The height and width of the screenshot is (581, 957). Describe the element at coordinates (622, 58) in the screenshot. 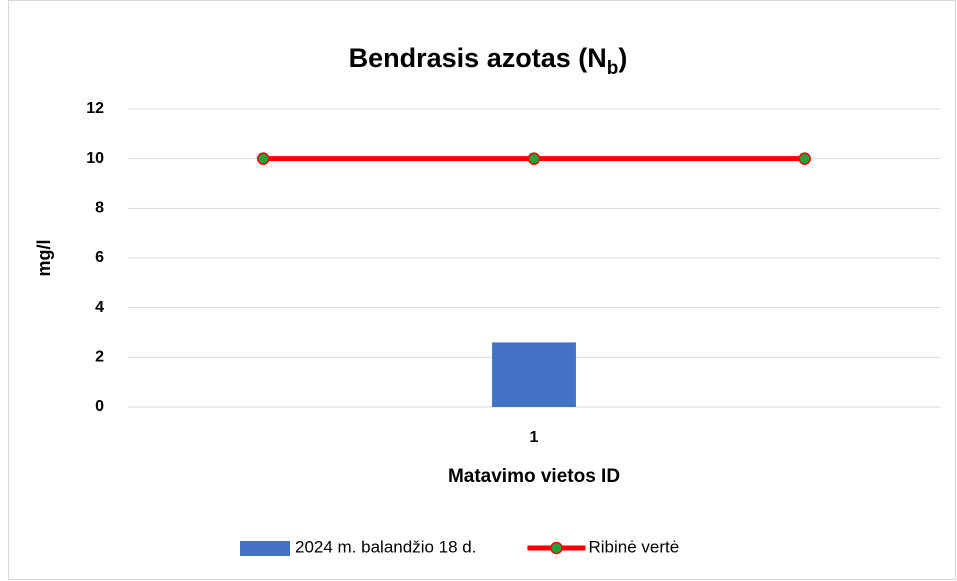

I see `title-text-end: )` at that location.